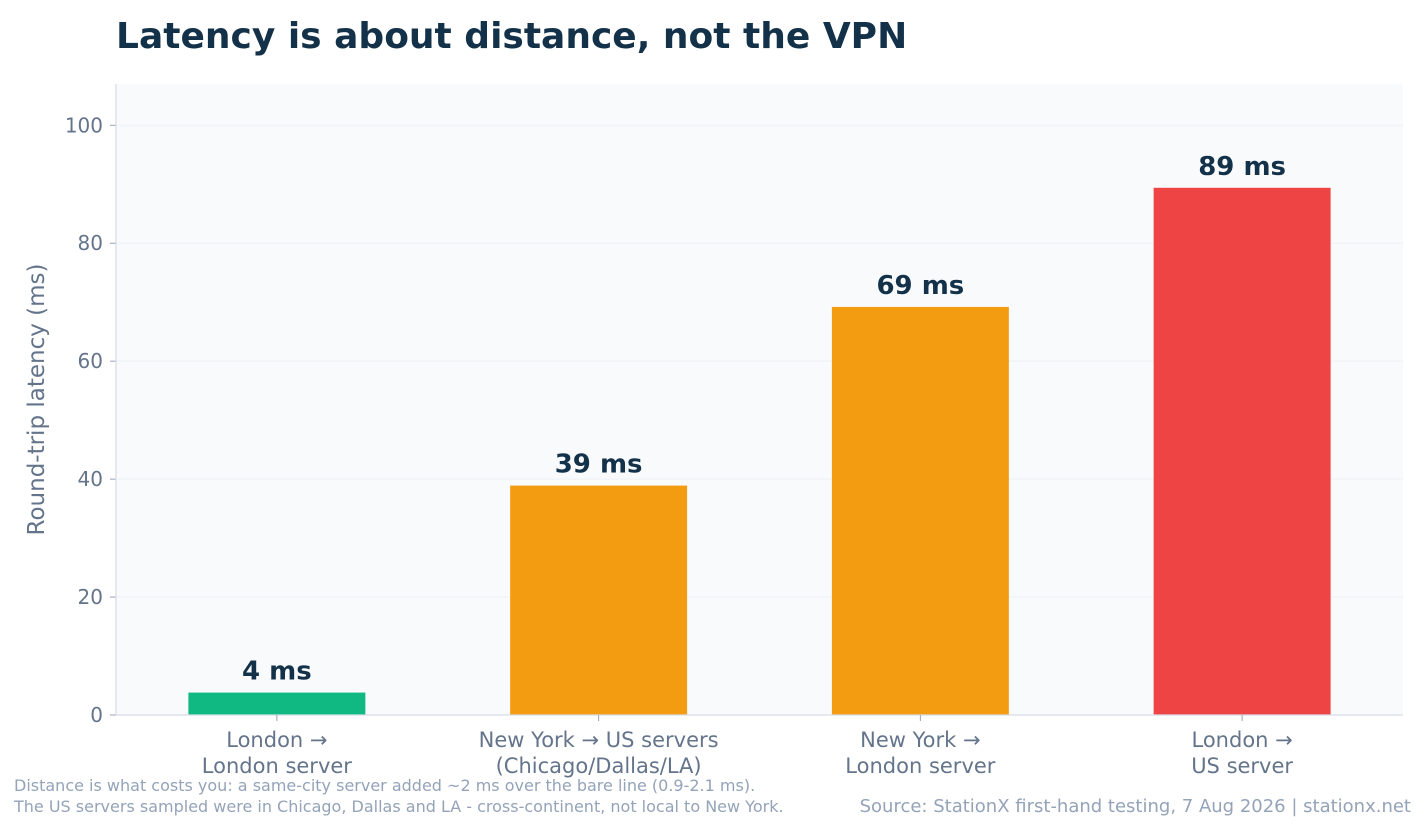 This screenshot has height=825, width=1425. I want to click on y-tick-label: 20, so click(90, 597).